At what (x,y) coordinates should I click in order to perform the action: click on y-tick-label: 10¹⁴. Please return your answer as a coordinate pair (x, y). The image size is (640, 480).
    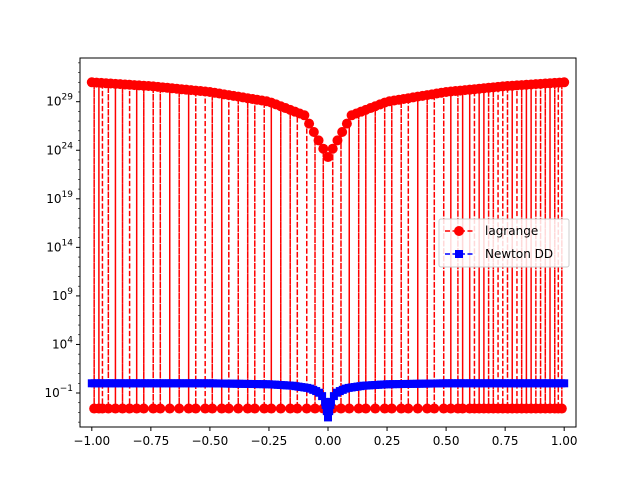
    Looking at the image, I should click on (59, 246).